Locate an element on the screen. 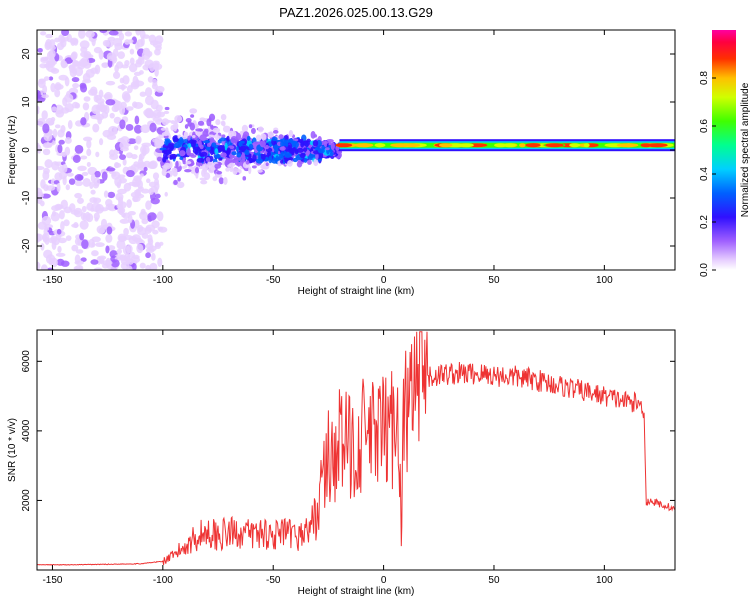 This screenshot has width=750, height=600. x-tick-label: 0 is located at coordinates (384, 280).